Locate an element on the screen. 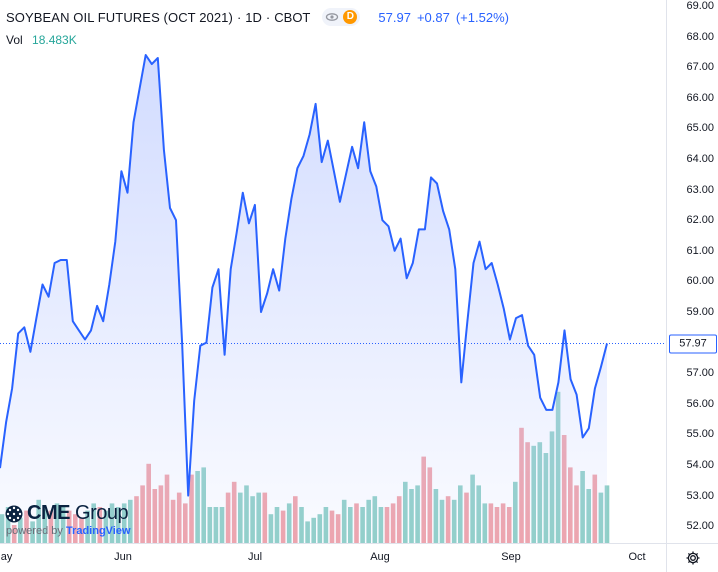 The width and height of the screenshot is (718, 572). y-tick-label: 59.00 is located at coordinates (700, 312).